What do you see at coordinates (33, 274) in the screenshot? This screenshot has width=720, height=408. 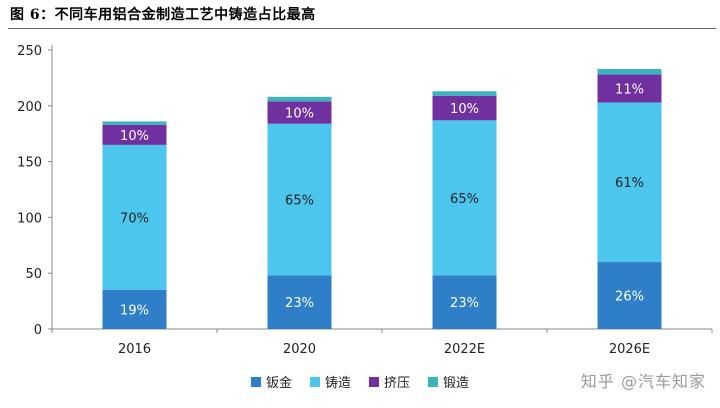 I see `y-tick-label: 50` at bounding box center [33, 274].